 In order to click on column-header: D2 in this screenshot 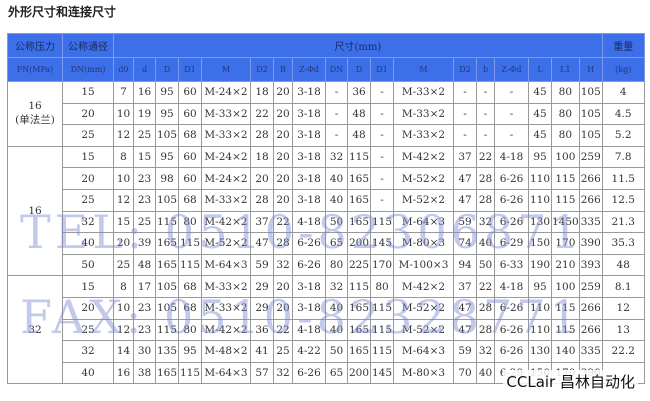, I will do `click(262, 69)`.